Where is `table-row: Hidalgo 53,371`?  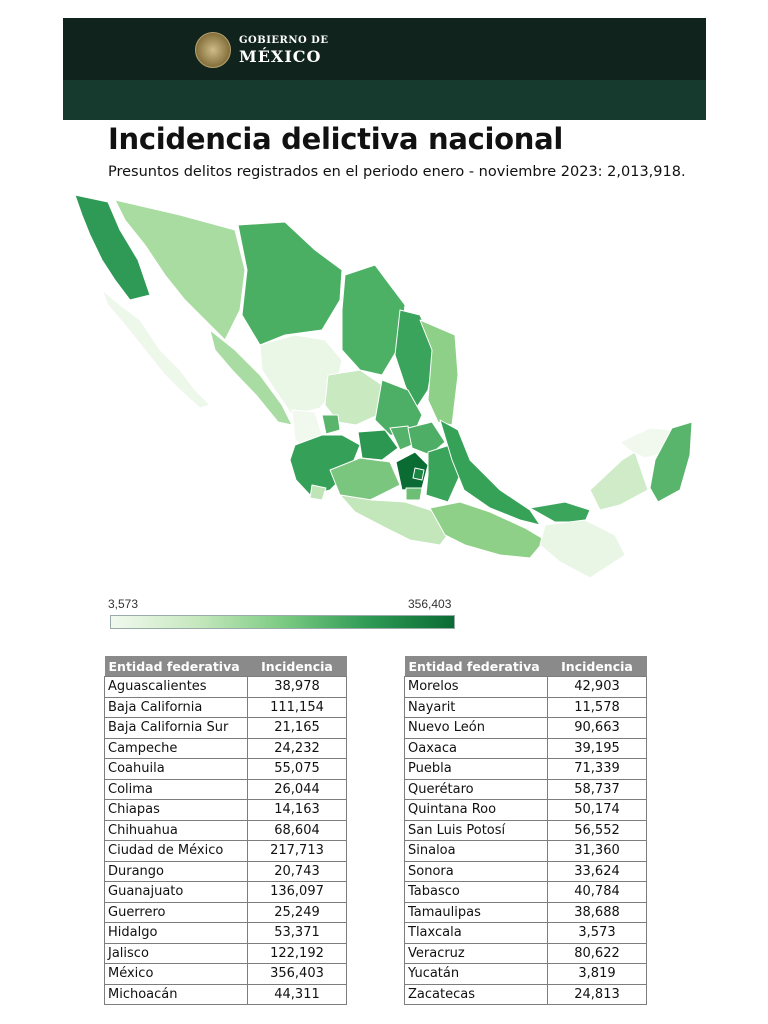 table-row: Hidalgo 53,371 is located at coordinates (225, 933).